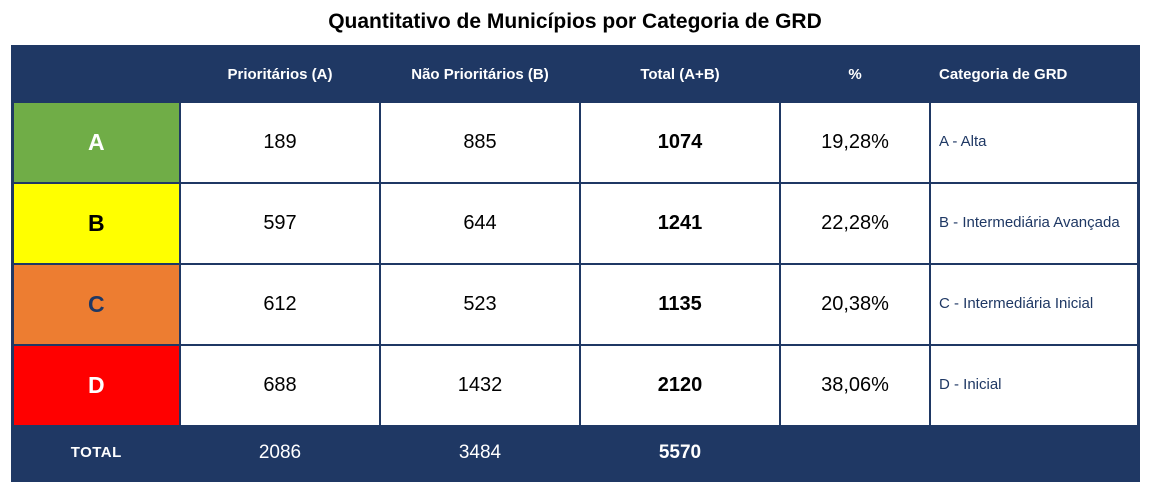  I want to click on category-letter-cell-a: A, so click(96, 142).